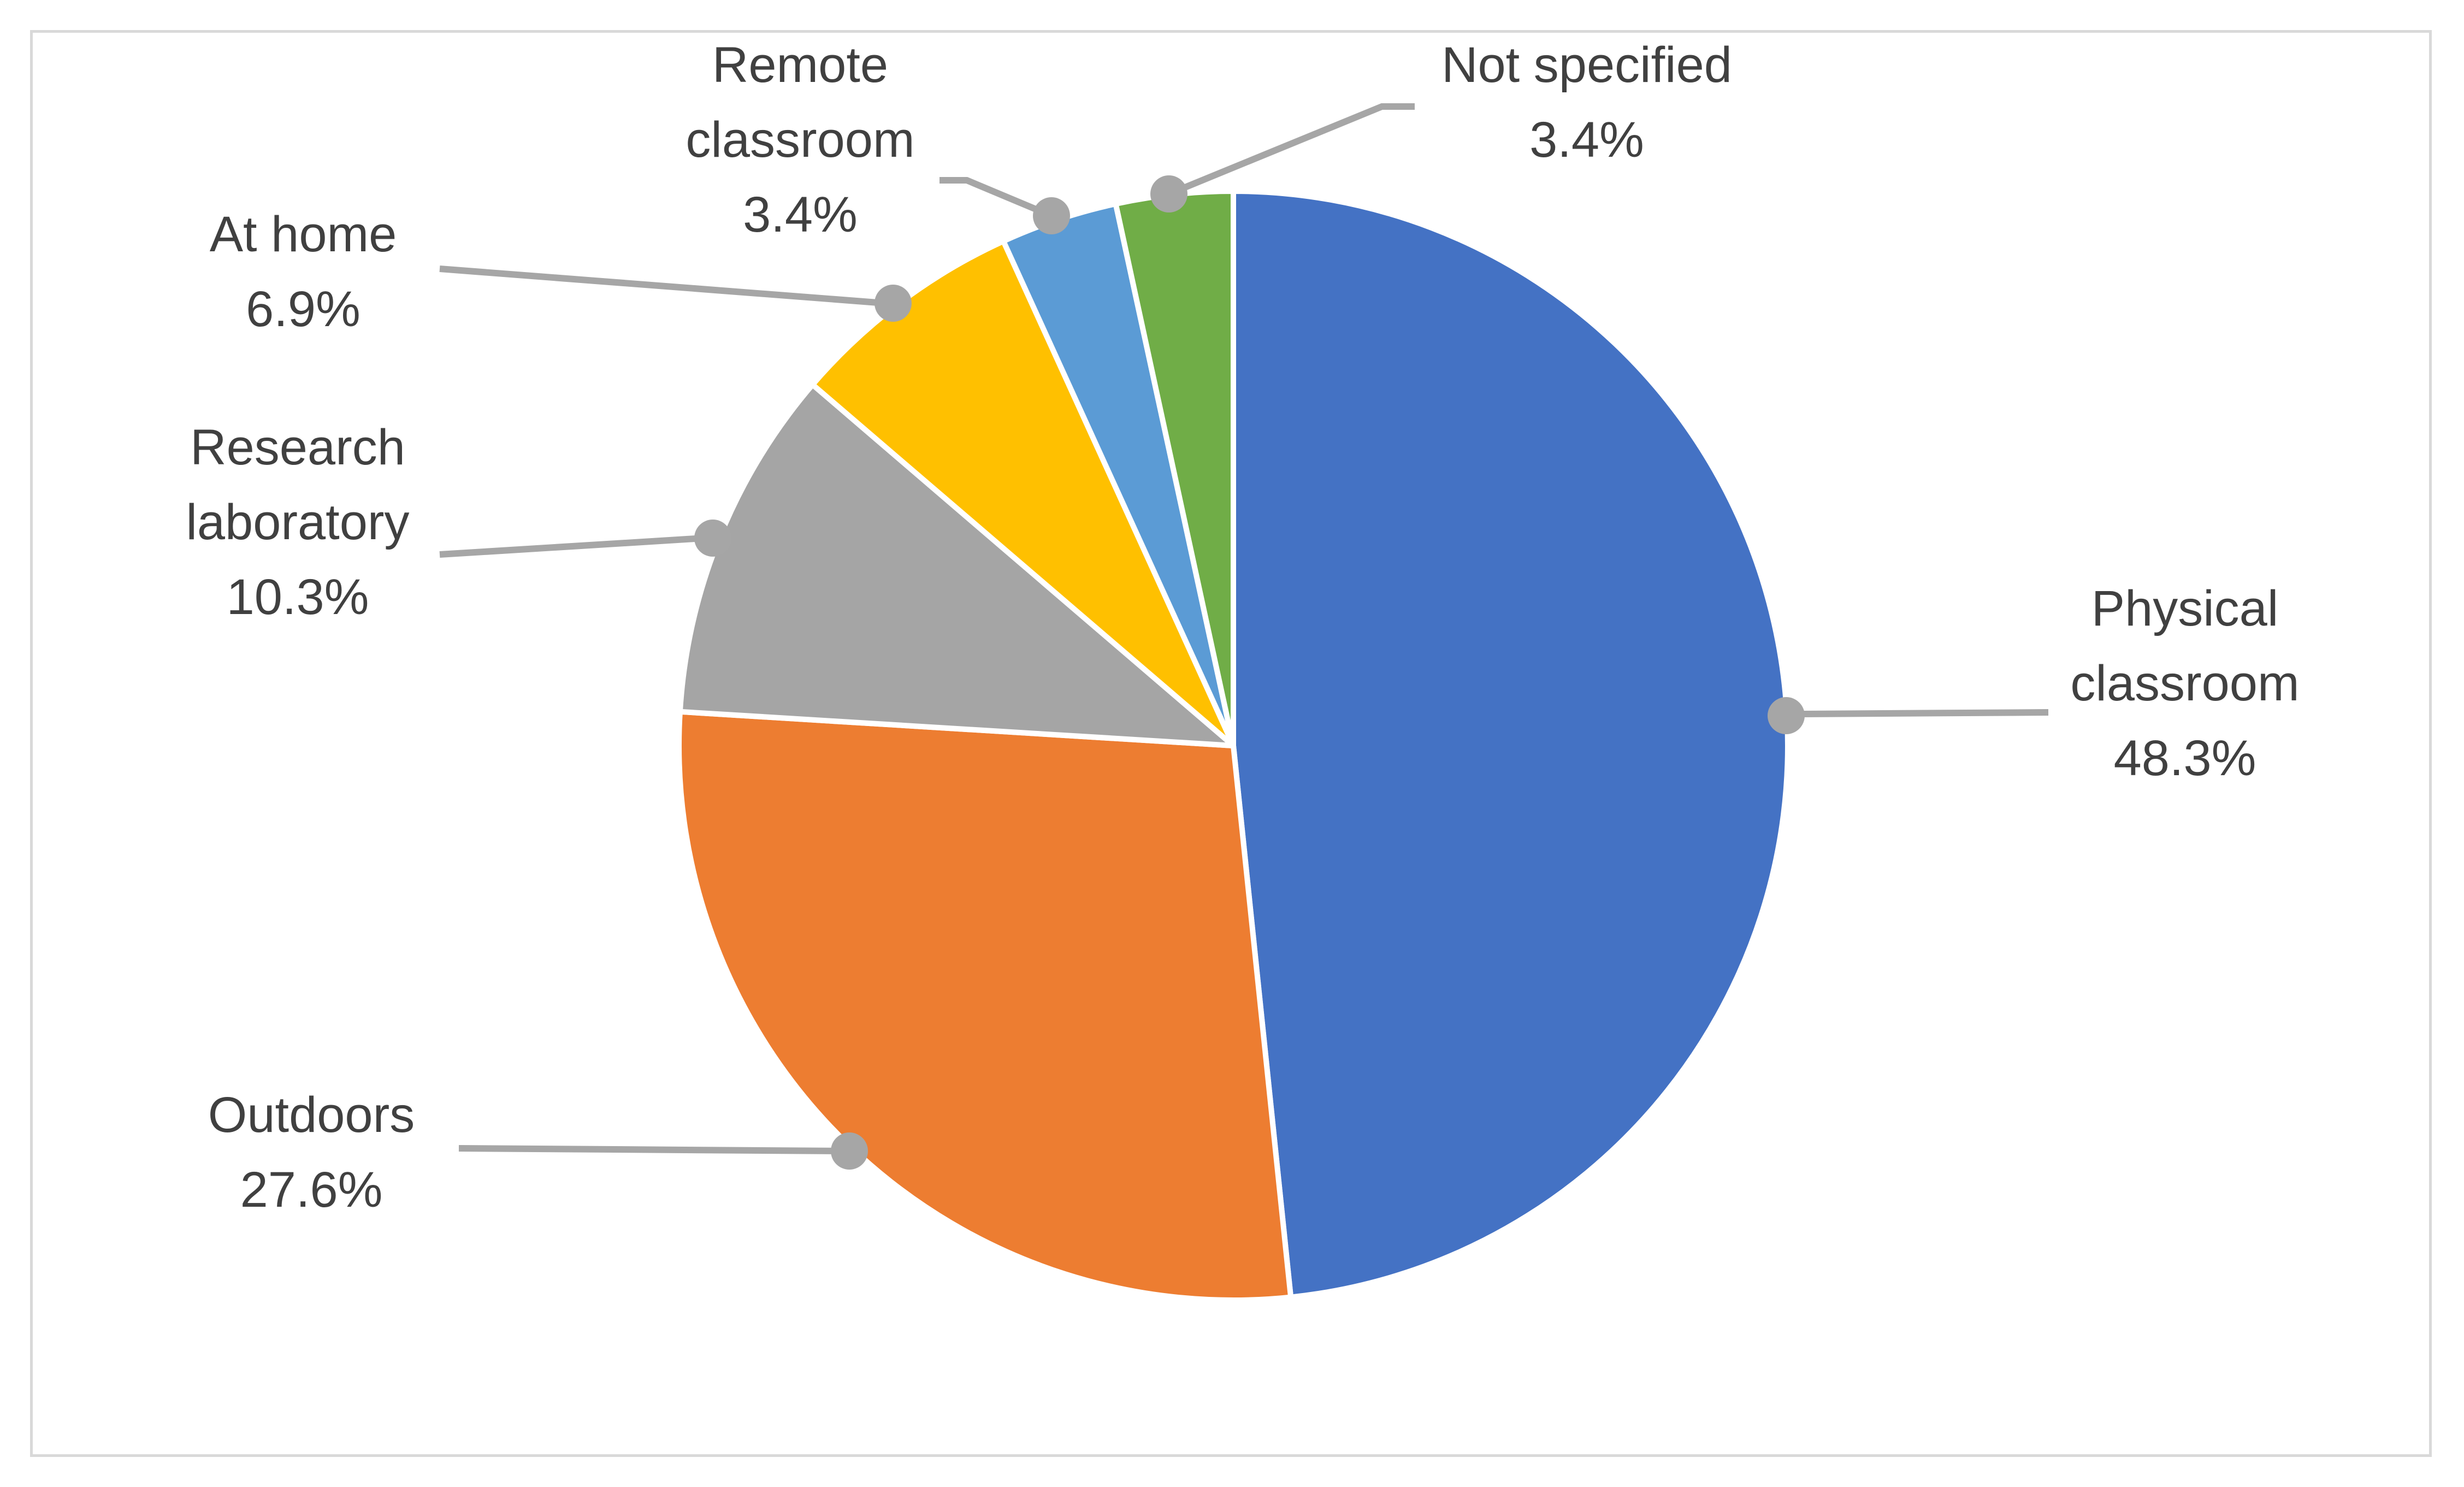  What do you see at coordinates (312, 1115) in the screenshot?
I see `slice-category-text: Outdoors` at bounding box center [312, 1115].